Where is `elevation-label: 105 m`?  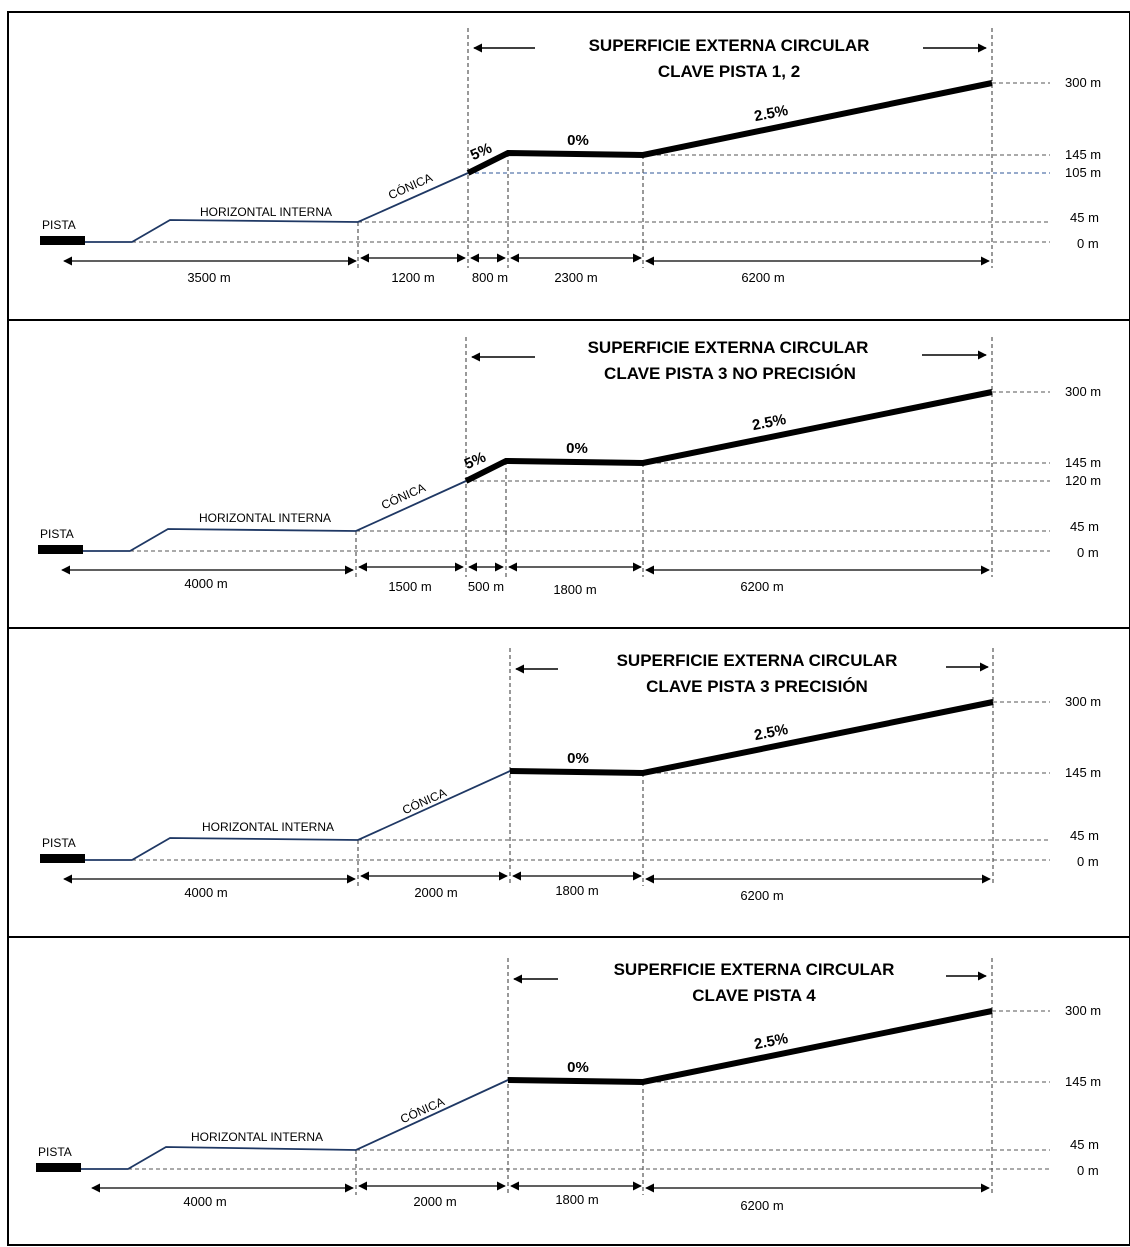
elevation-label: 105 m is located at coordinates (1083, 172).